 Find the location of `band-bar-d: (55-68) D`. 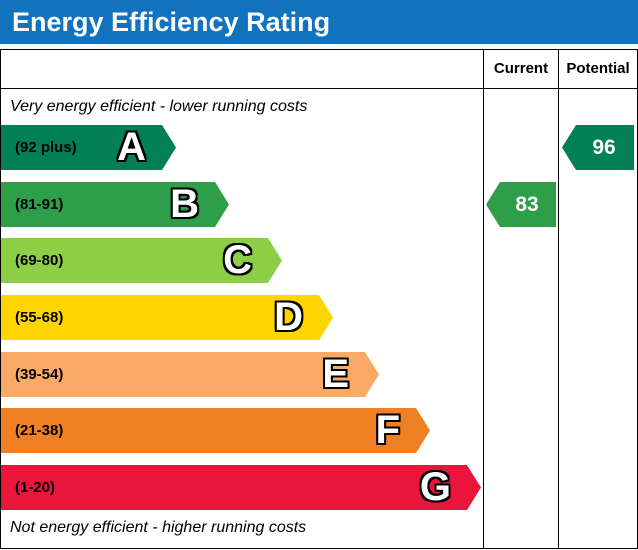

band-bar-d: (55-68) D is located at coordinates (167, 317).